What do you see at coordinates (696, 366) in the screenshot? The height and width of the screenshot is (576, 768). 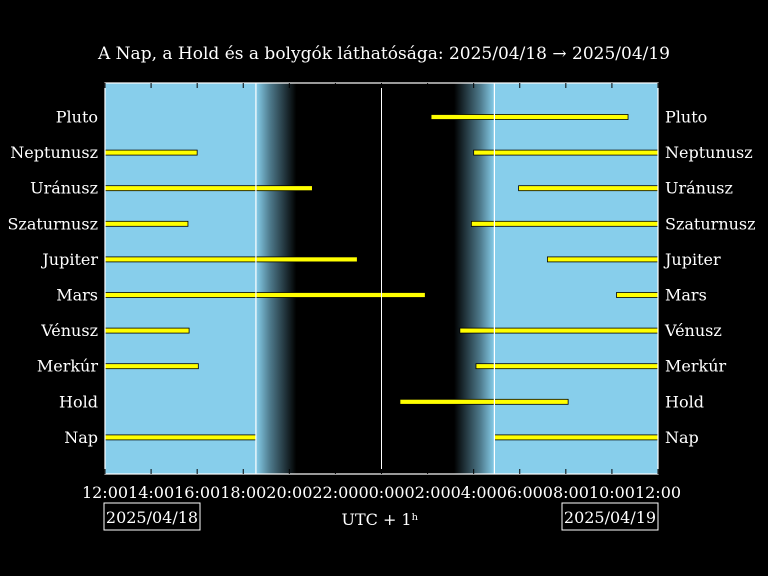 I see `y-label-right-merkúr: Merkúr` at bounding box center [696, 366].